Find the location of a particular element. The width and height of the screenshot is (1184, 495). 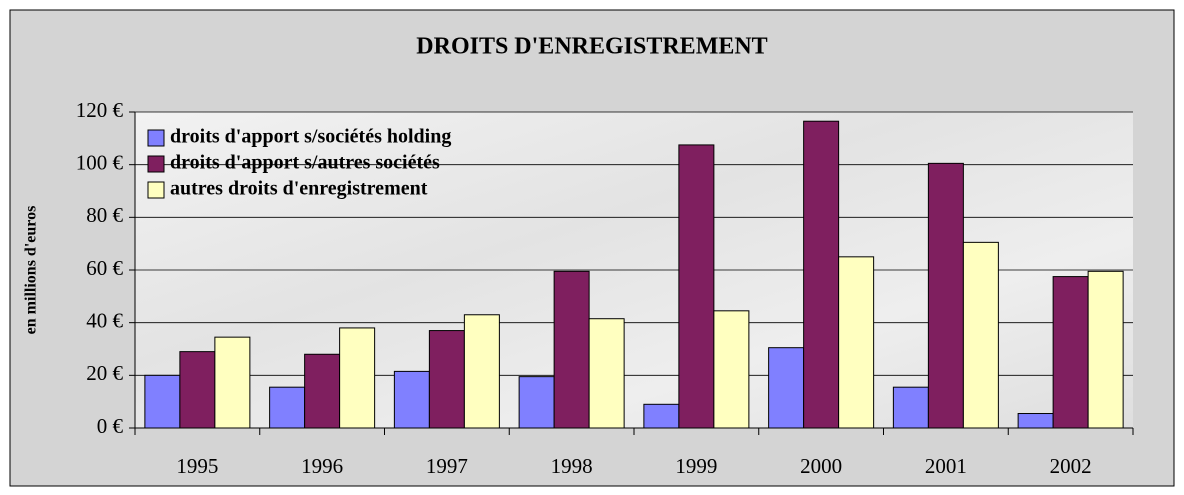

y-tick-label: 120 € is located at coordinates (100, 110).